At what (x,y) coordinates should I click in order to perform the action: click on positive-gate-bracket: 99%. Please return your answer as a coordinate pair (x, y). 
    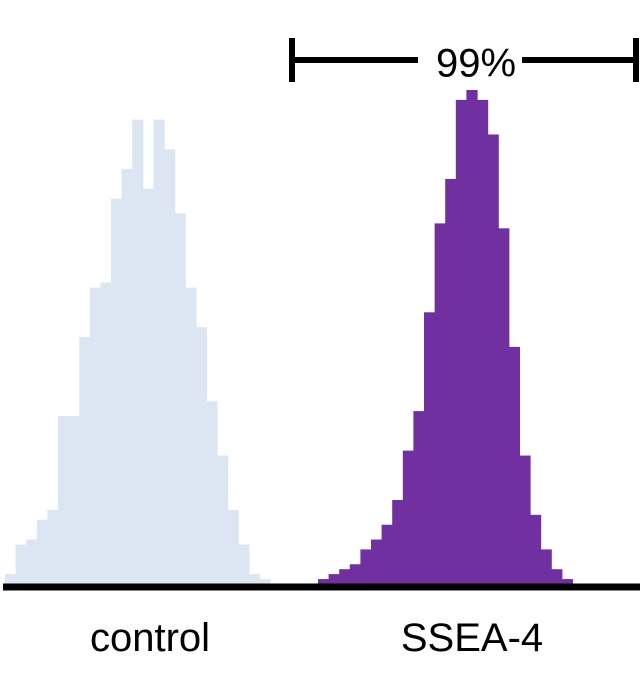
    Looking at the image, I should click on (464, 62).